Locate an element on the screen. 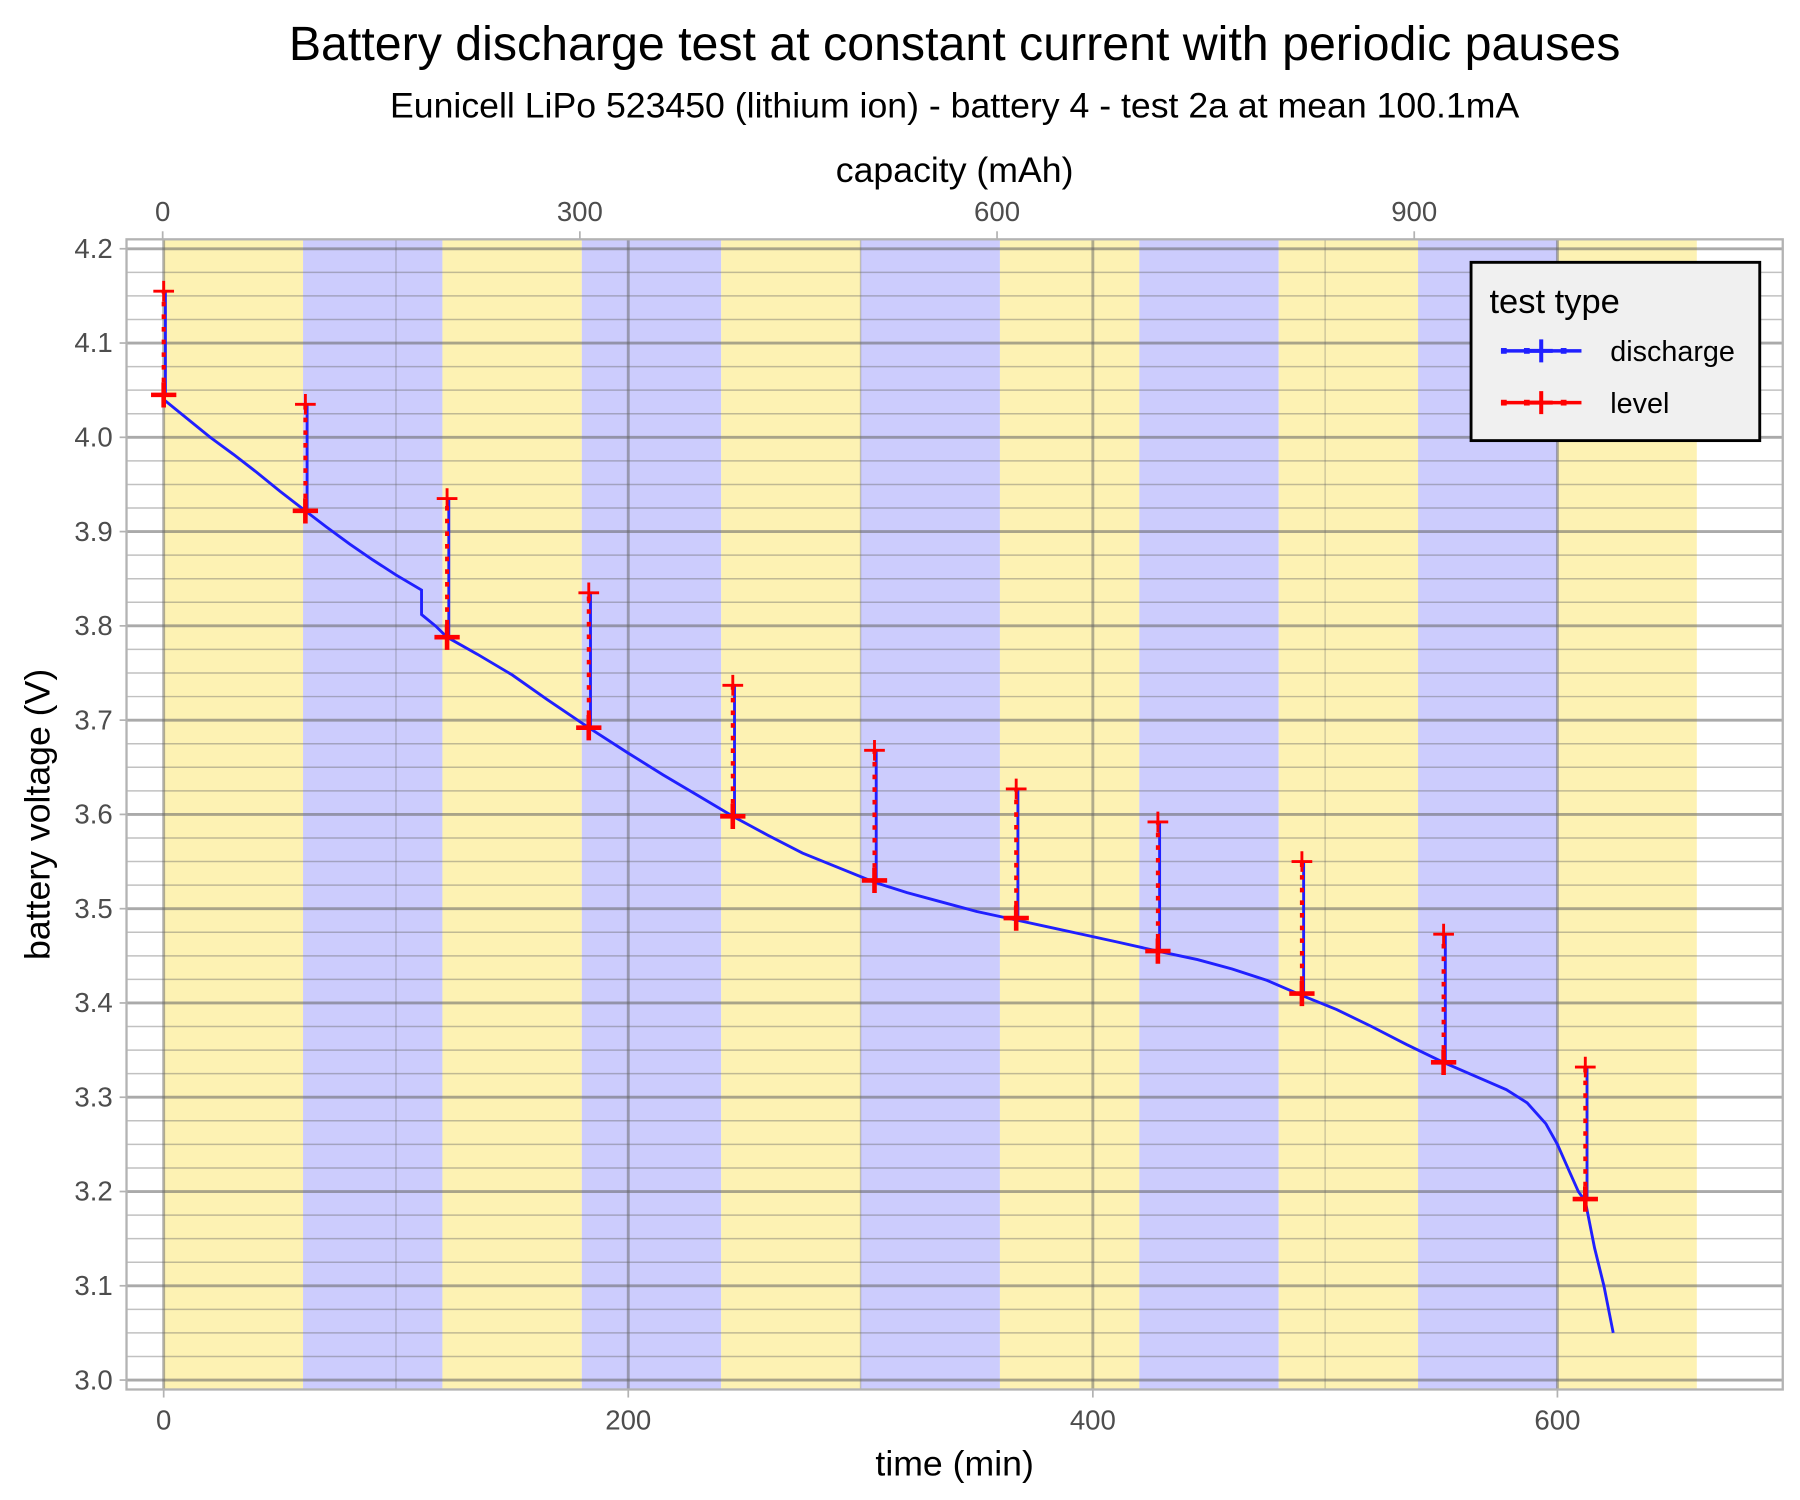 This screenshot has height=1500, width=1800. y-tick-label: 3.2 is located at coordinates (93, 1191).